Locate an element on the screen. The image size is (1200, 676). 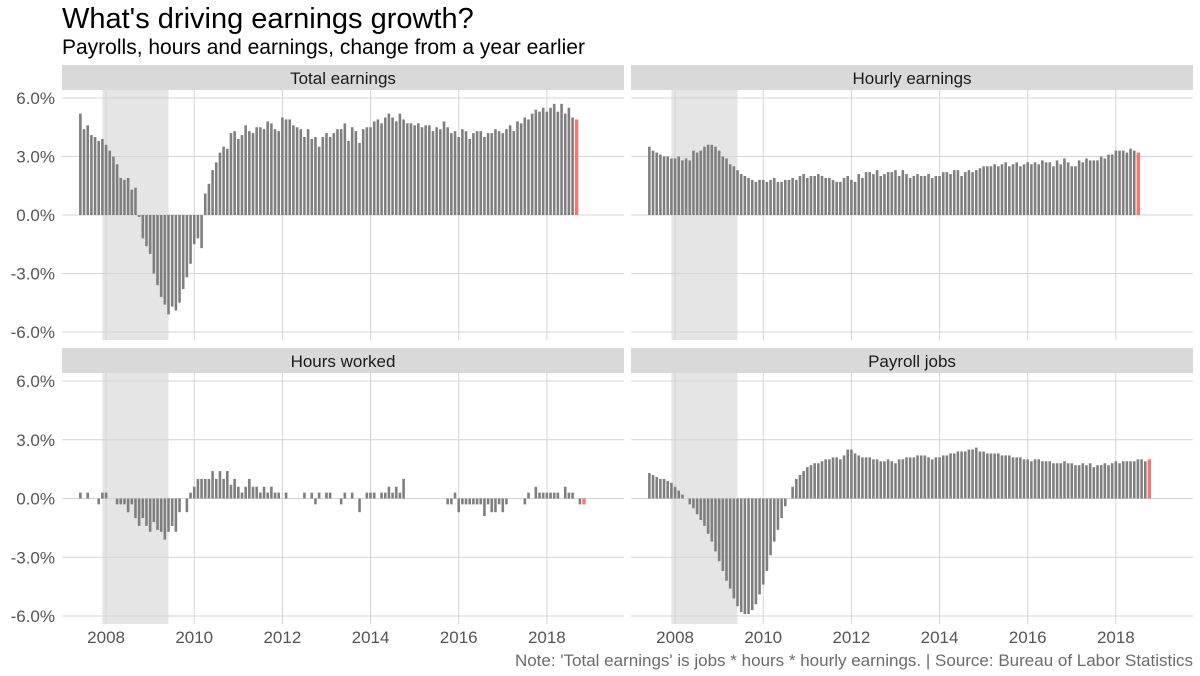
x-tick-label: 2012 is located at coordinates (282, 637).